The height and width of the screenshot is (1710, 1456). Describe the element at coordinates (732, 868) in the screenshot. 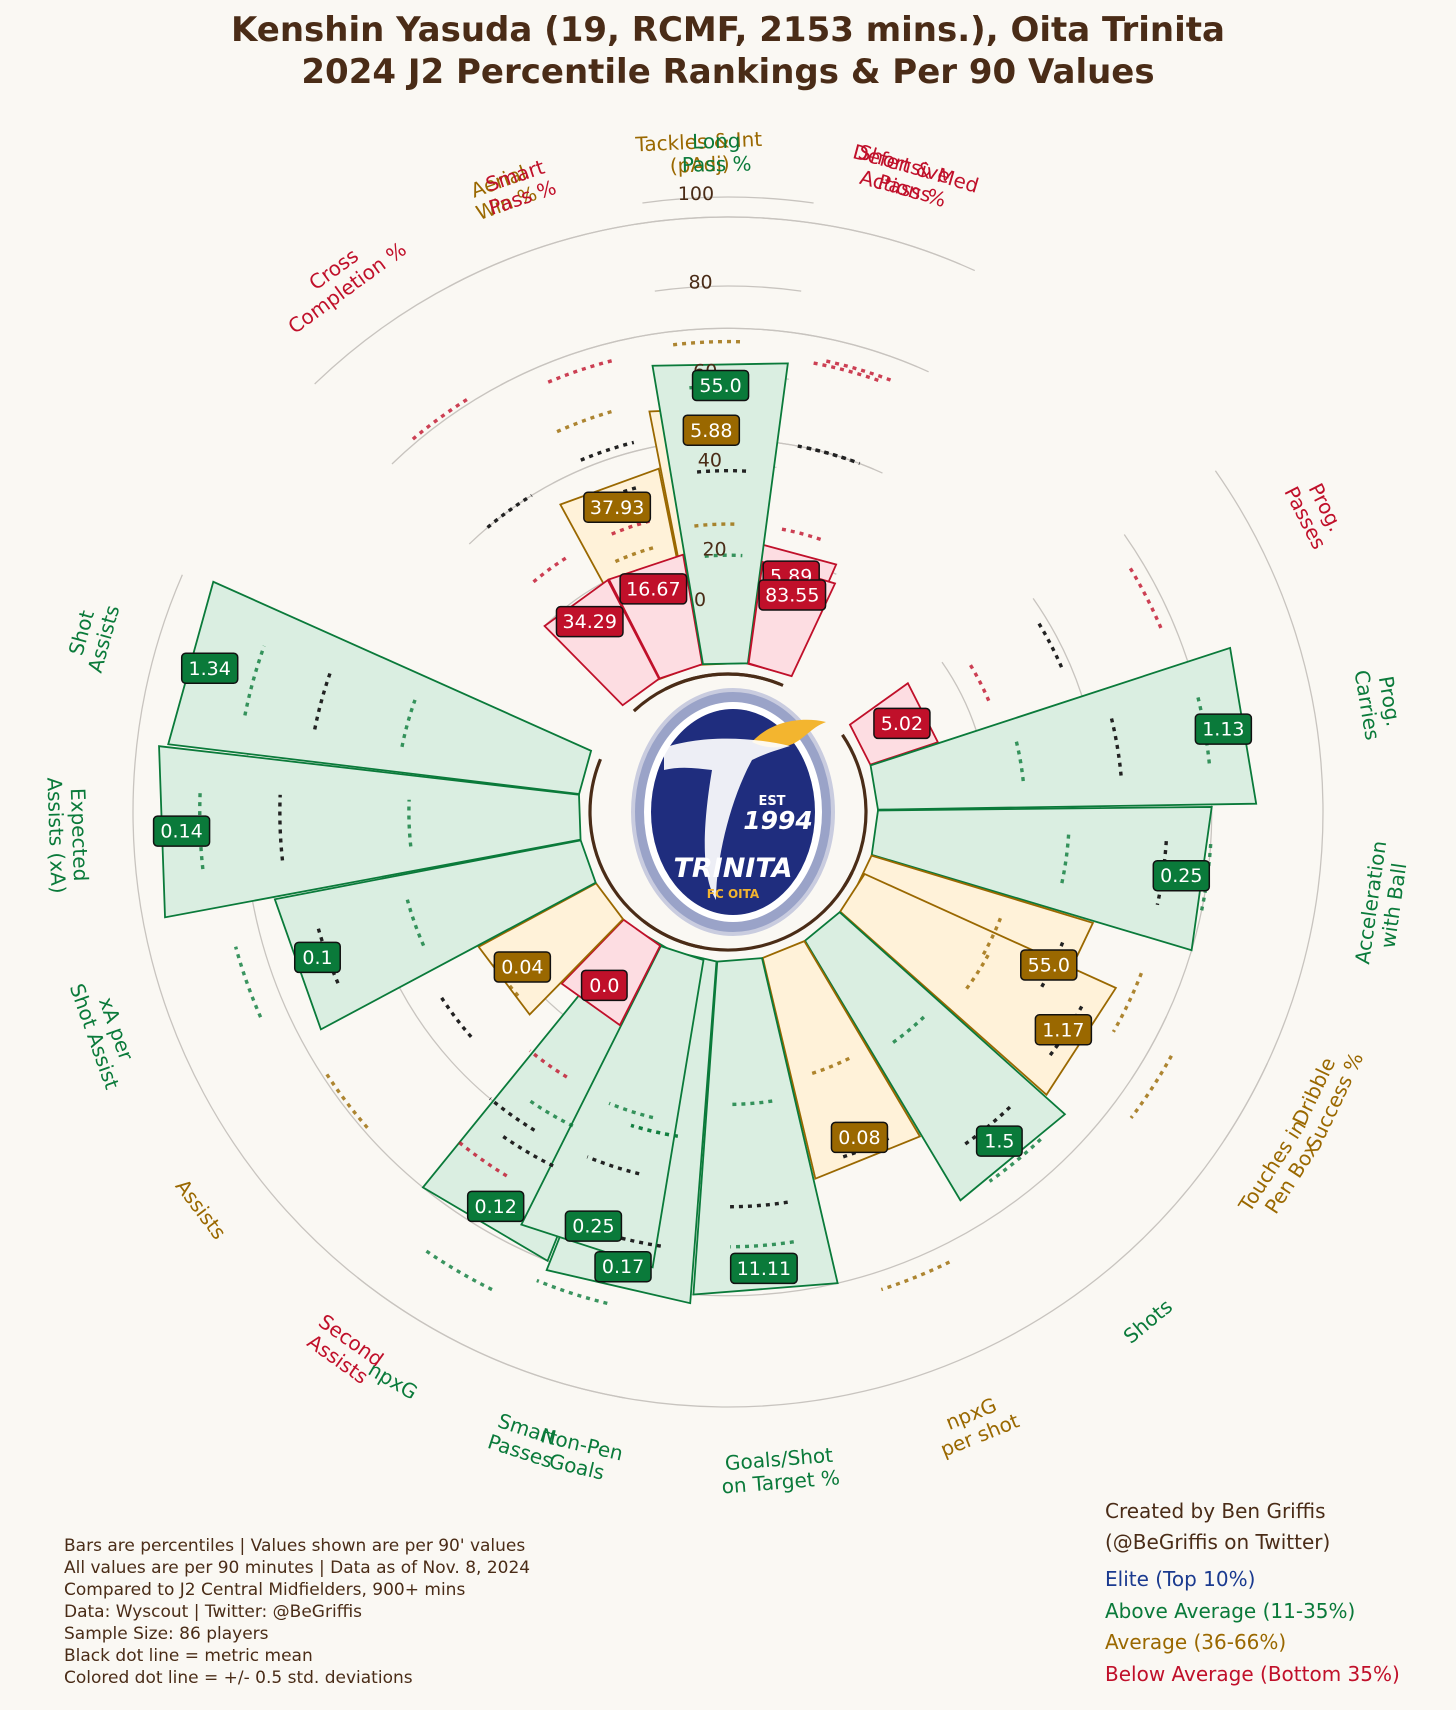

I see `svg-text: TRINITA` at that location.